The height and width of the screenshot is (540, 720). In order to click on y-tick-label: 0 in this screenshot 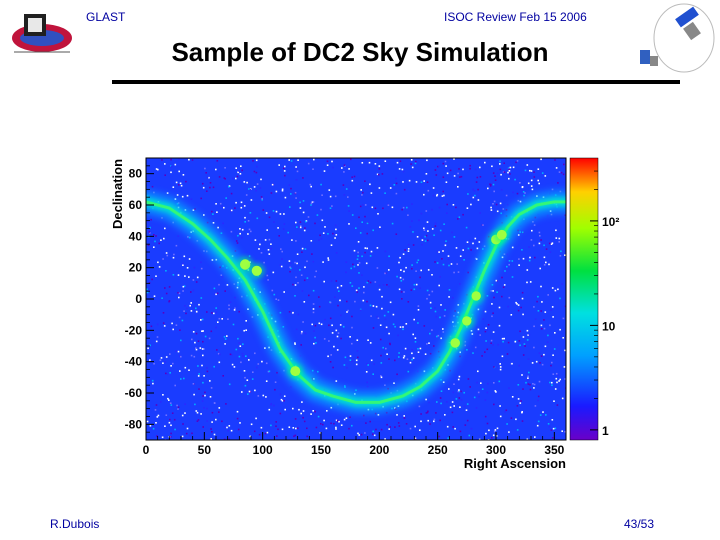, I will do `click(138, 299)`.